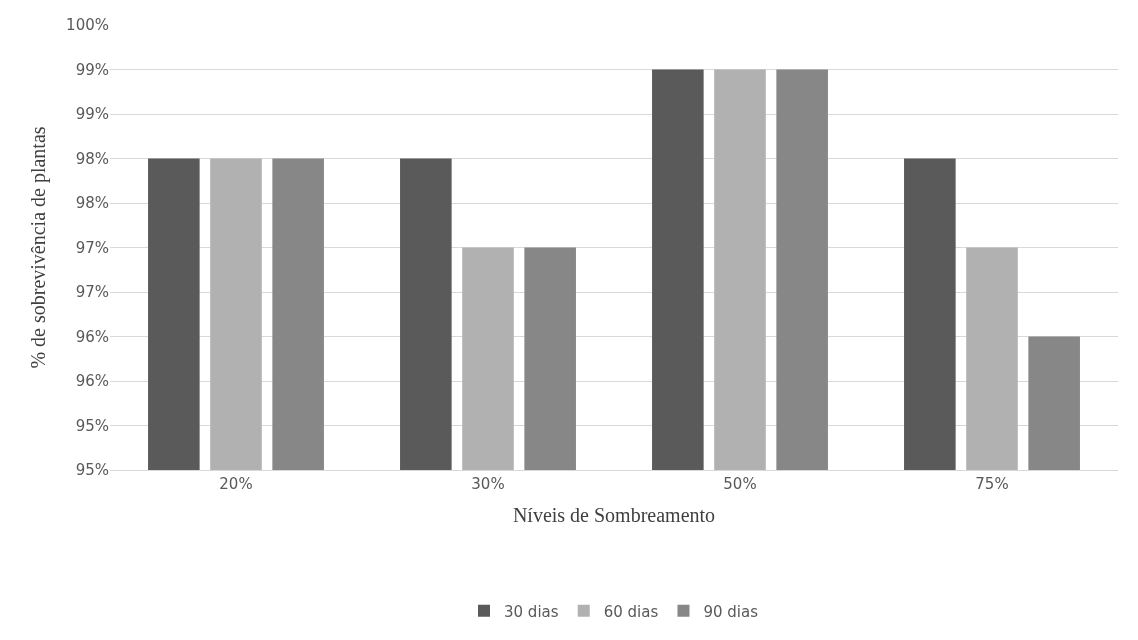 This screenshot has height=640, width=1138. What do you see at coordinates (740, 484) in the screenshot?
I see `x-tick-label: 50%` at bounding box center [740, 484].